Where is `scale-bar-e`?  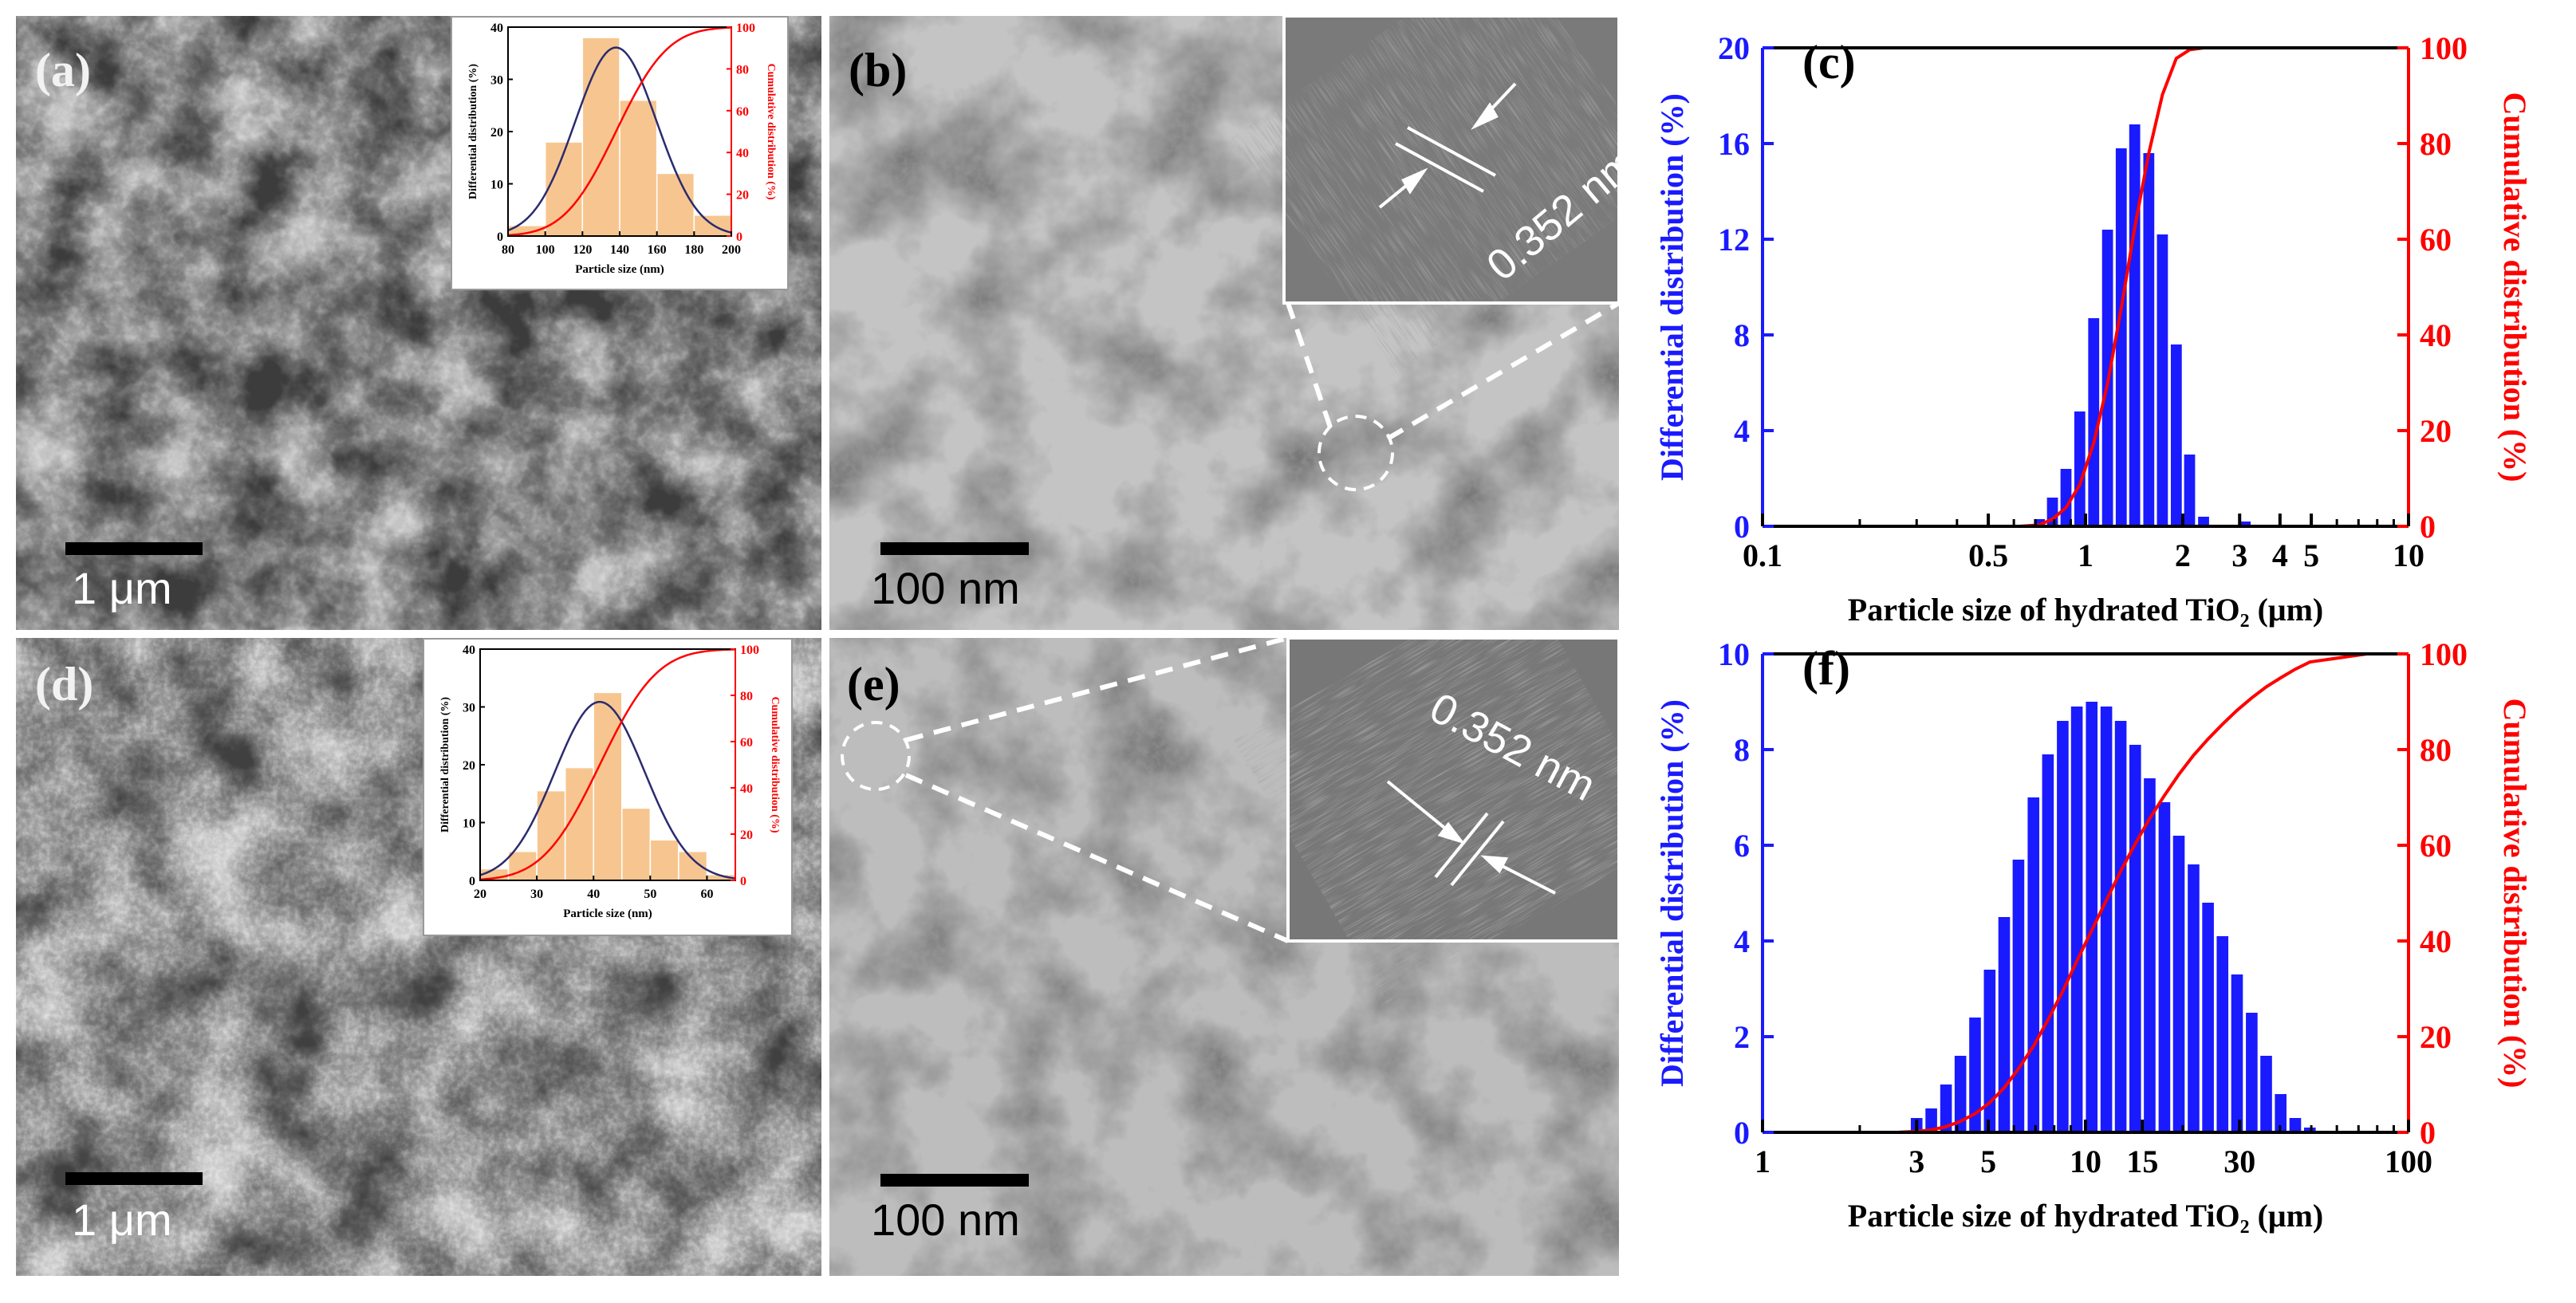
scale-bar-e is located at coordinates (954, 1180).